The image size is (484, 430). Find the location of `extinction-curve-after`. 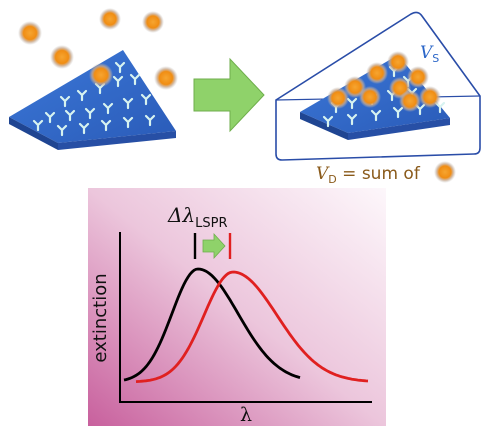

extinction-curve-after is located at coordinates (252, 326).